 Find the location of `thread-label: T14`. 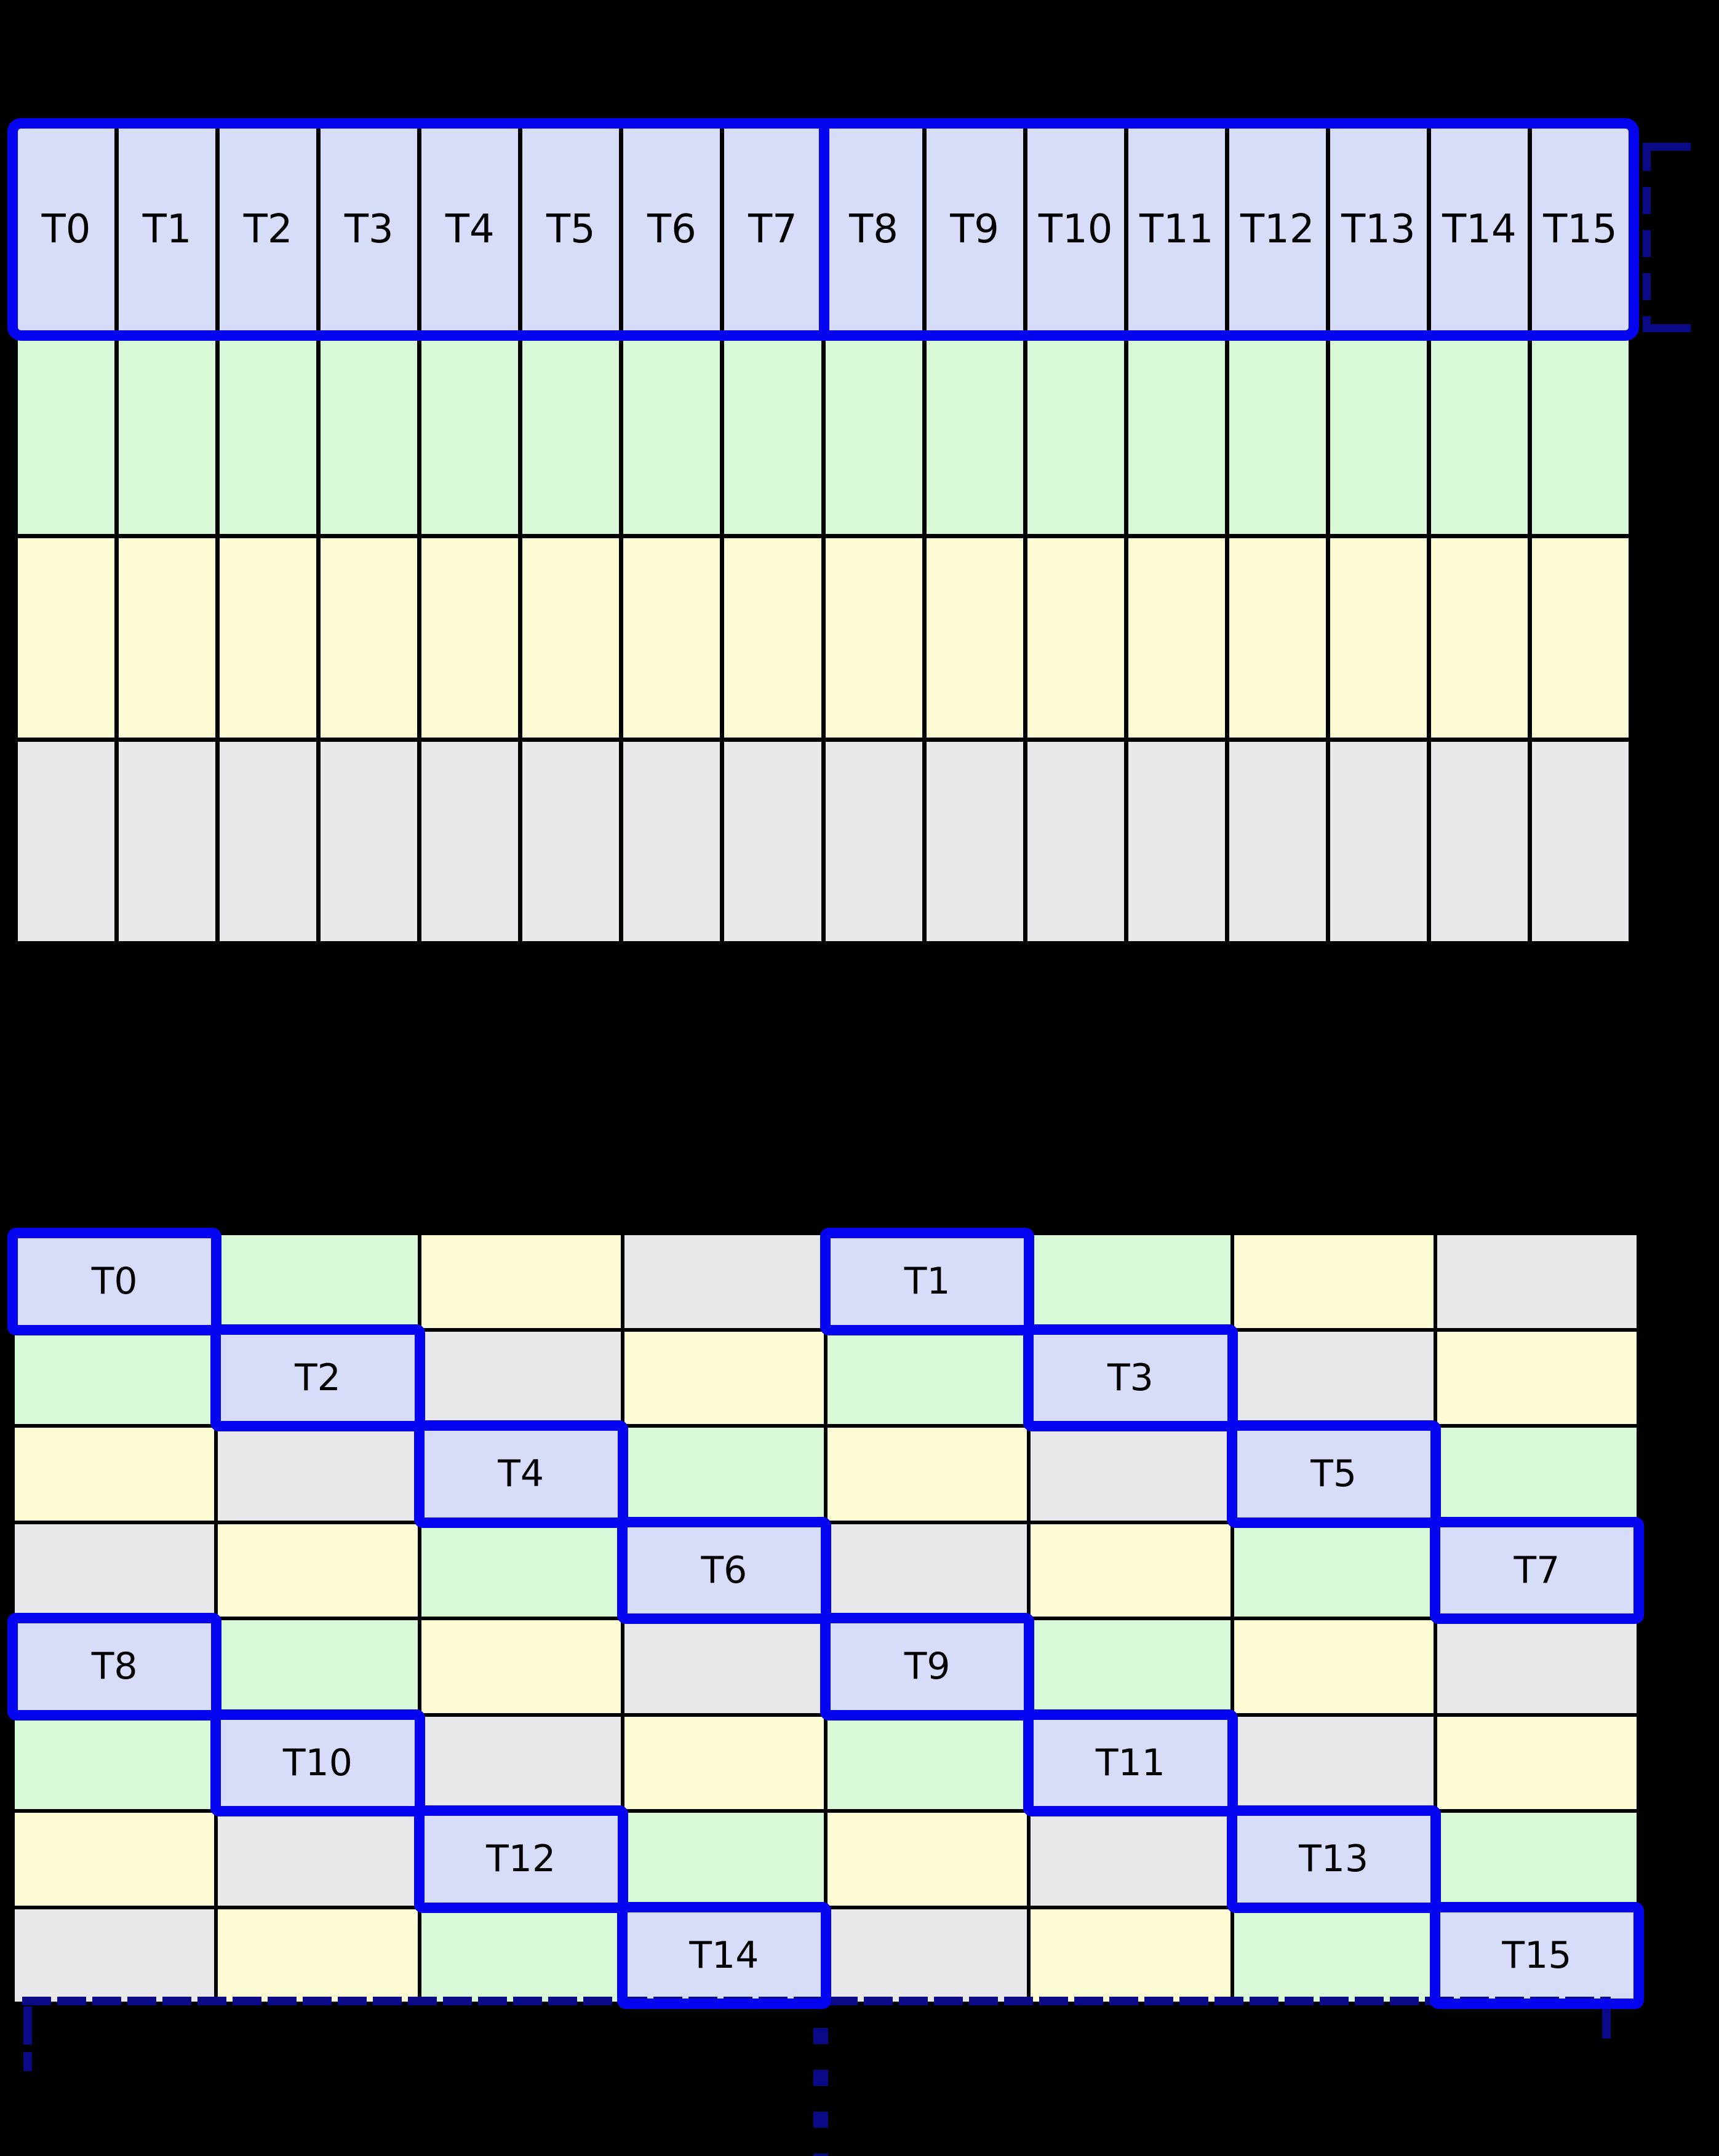

thread-label: T14 is located at coordinates (724, 1955).